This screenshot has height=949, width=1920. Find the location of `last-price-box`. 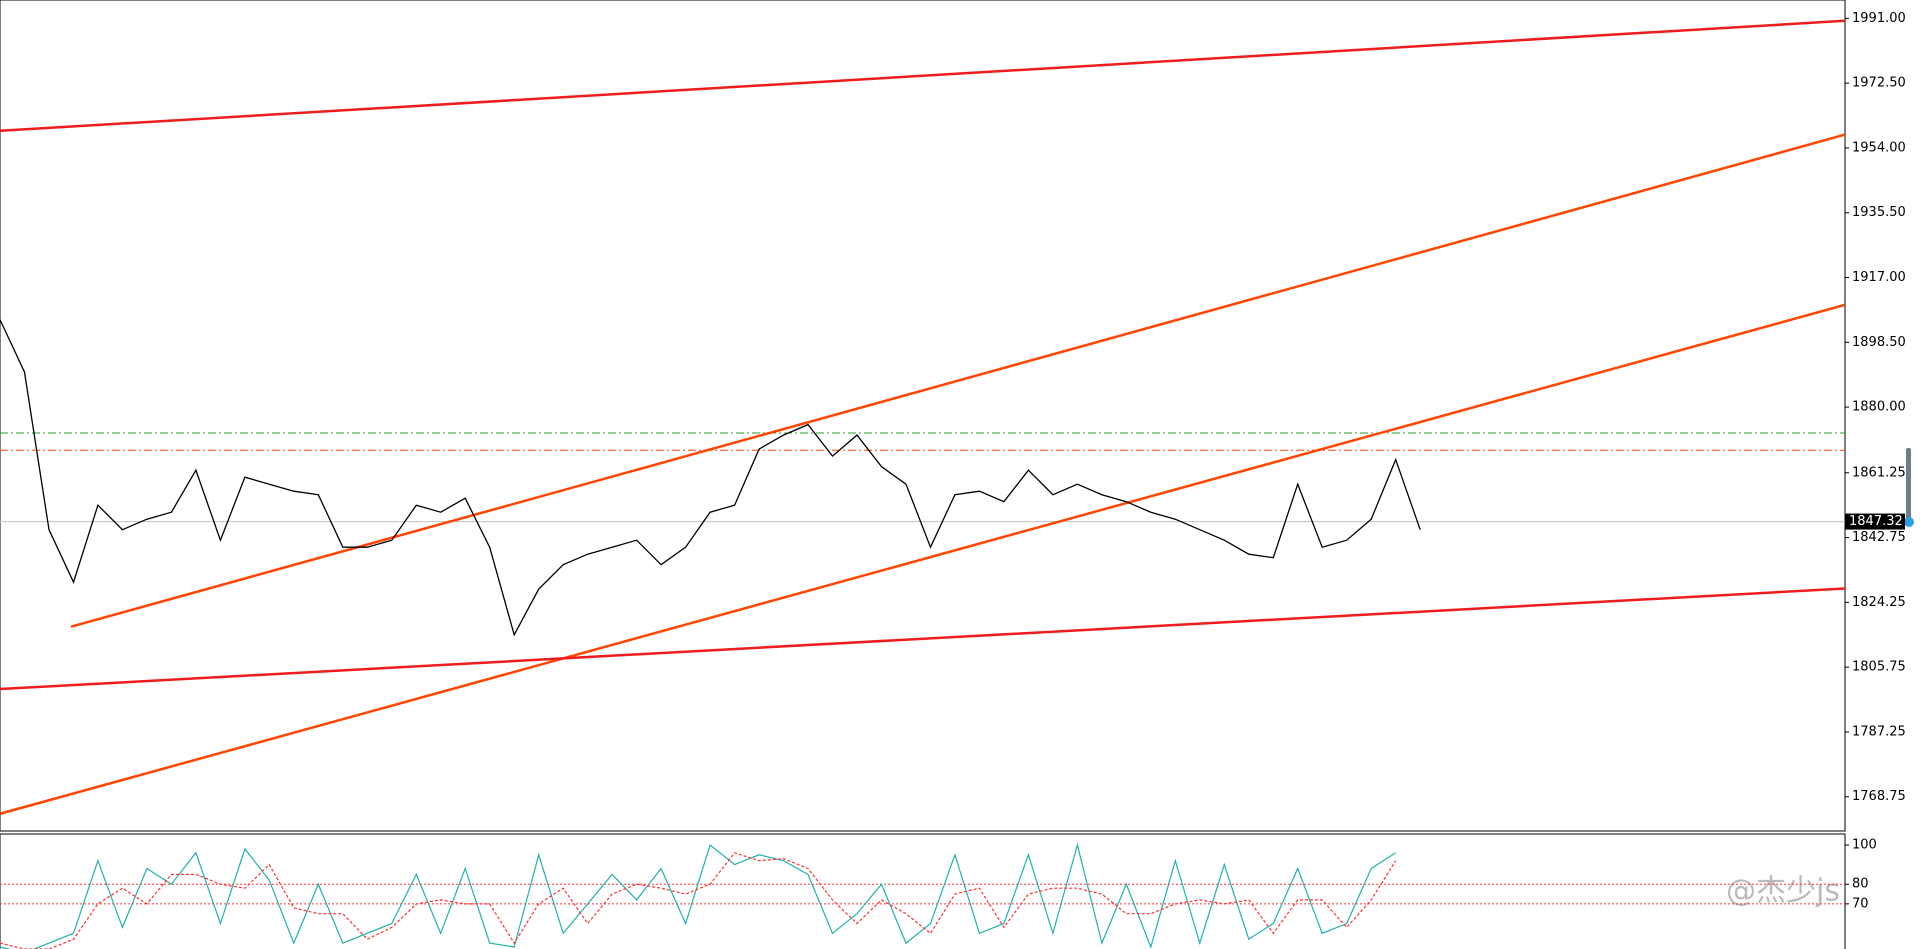

last-price-box is located at coordinates (1875, 521).